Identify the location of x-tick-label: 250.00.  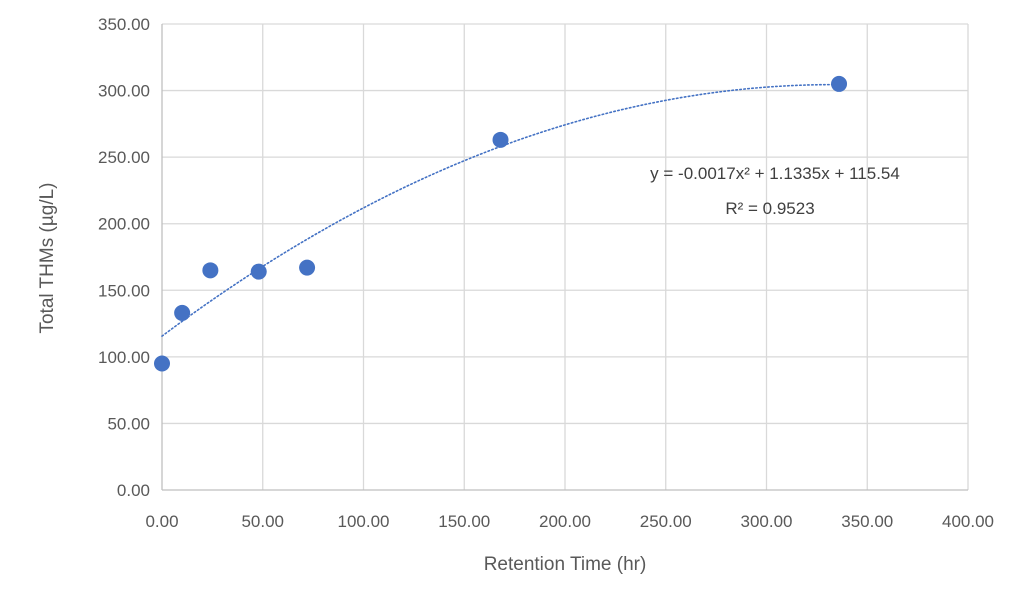
(666, 521).